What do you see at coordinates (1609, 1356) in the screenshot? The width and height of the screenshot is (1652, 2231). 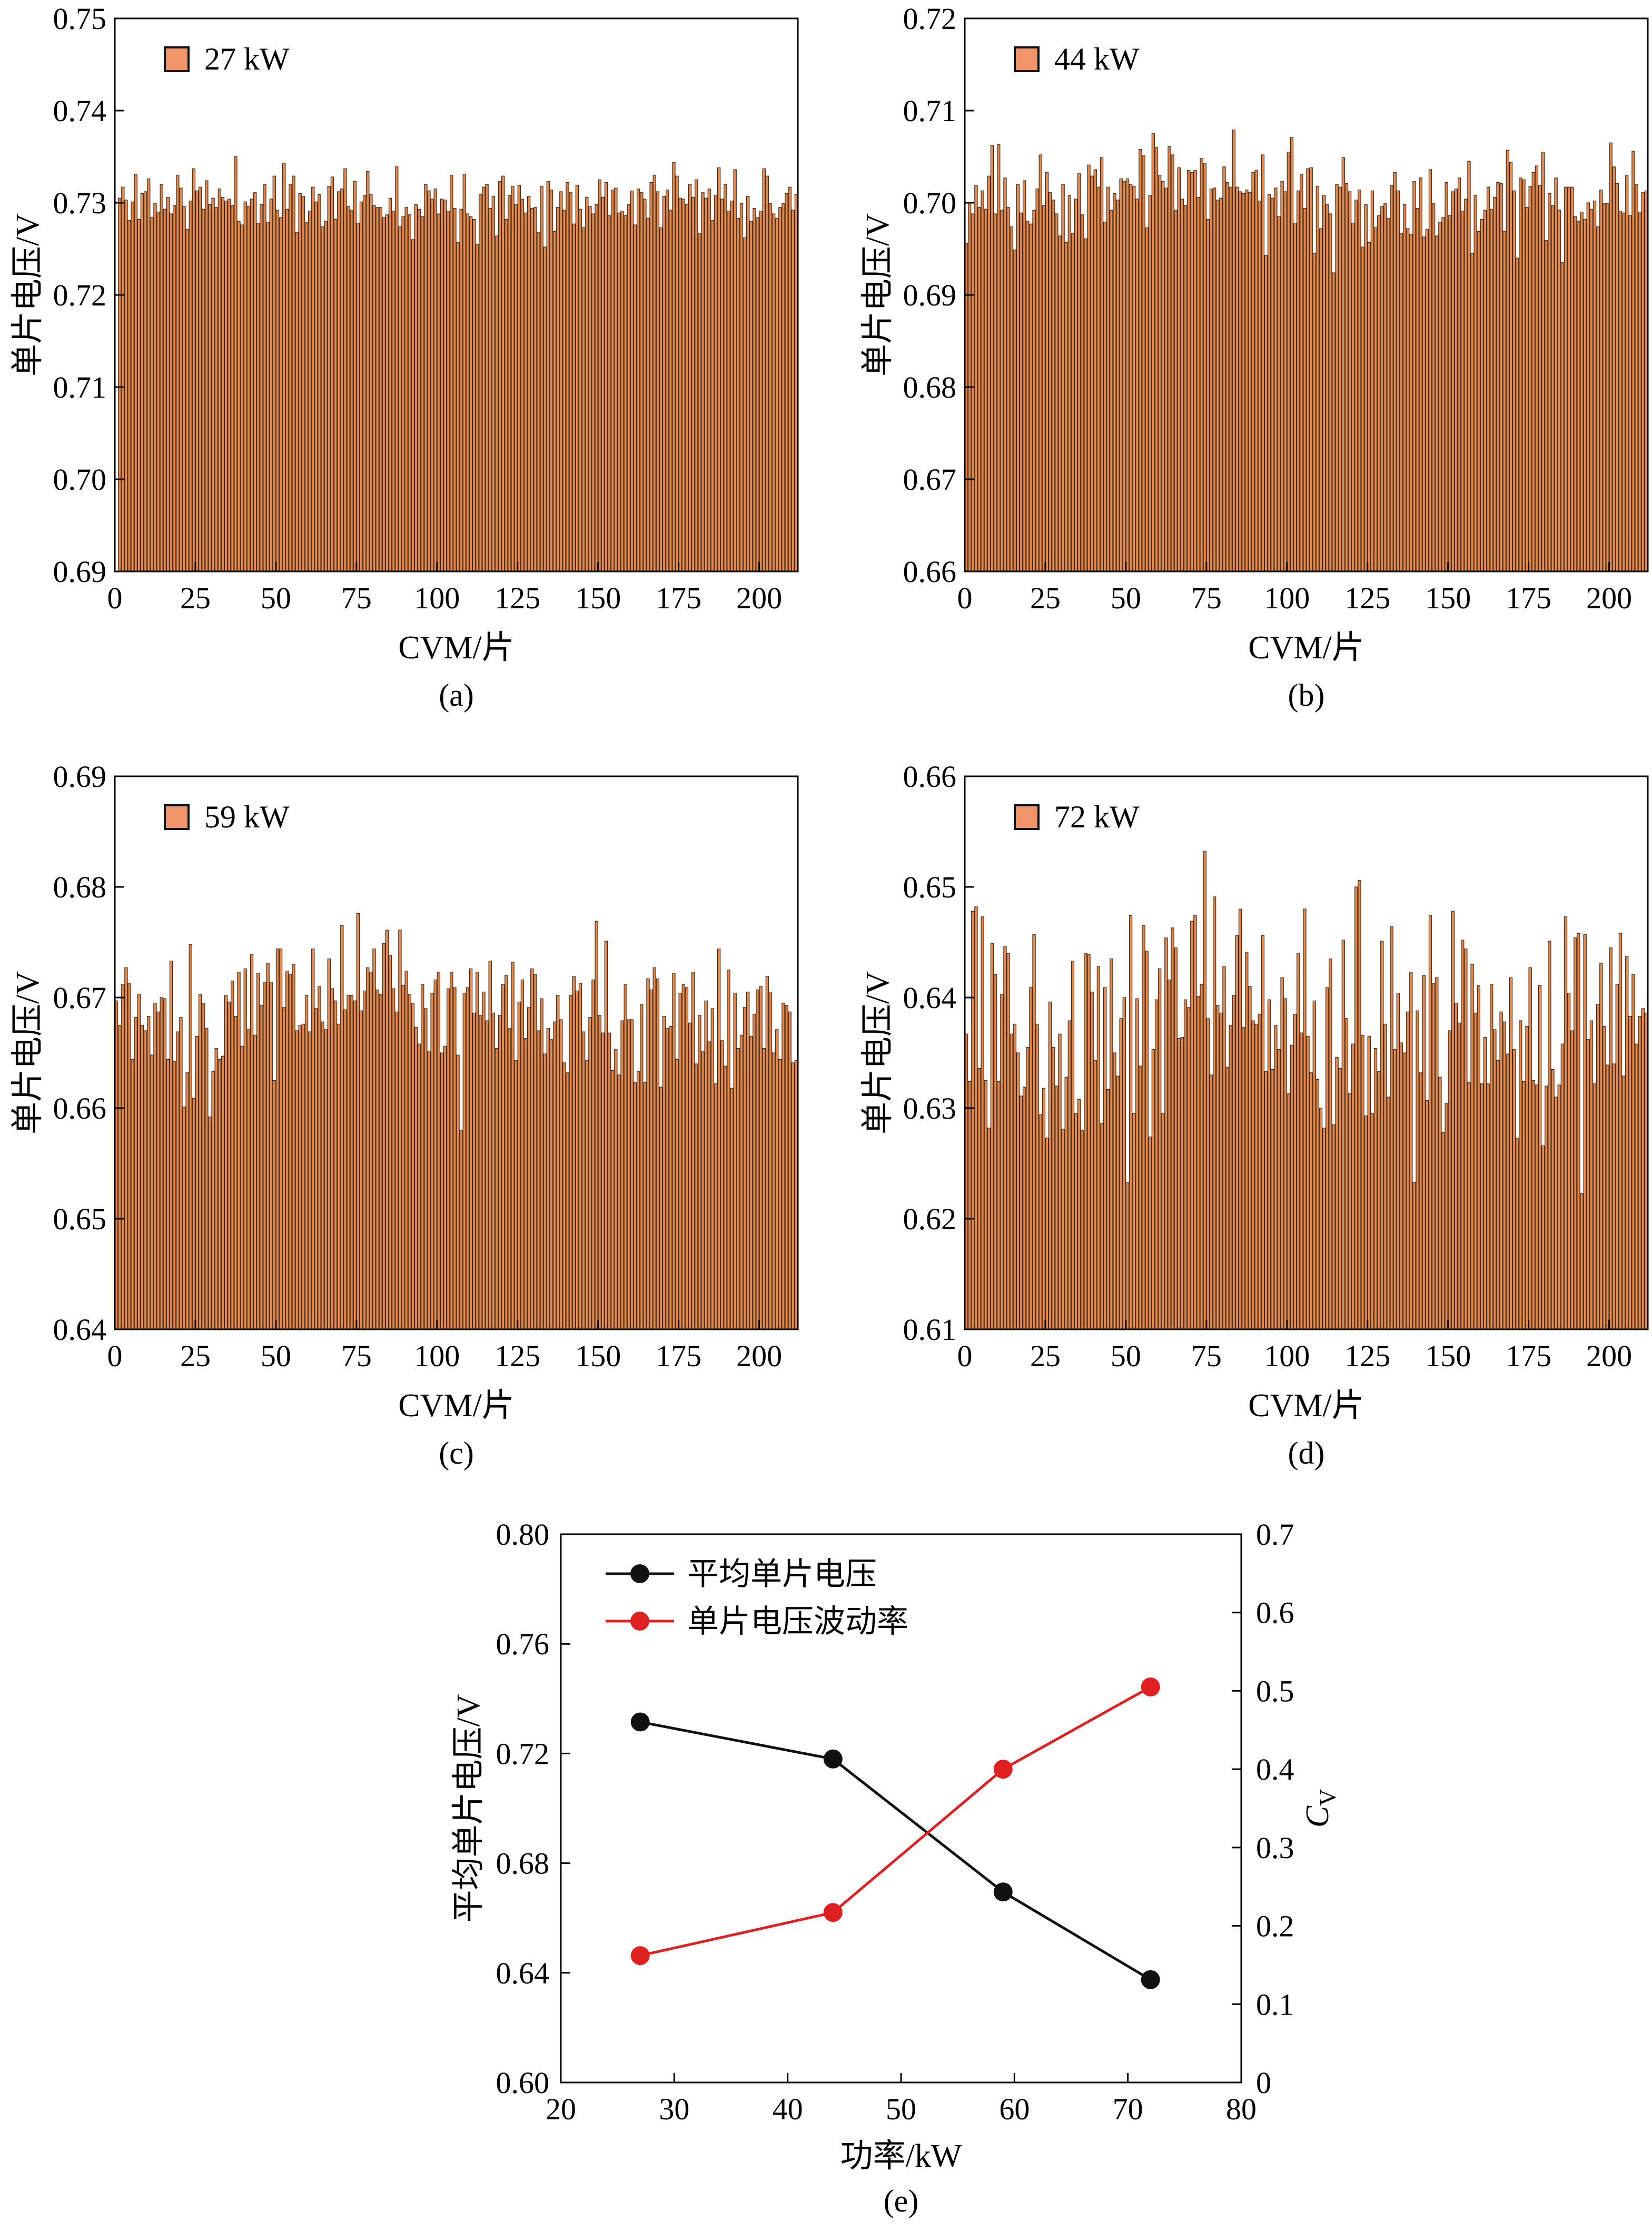 I see `x-tick-label: 200` at bounding box center [1609, 1356].